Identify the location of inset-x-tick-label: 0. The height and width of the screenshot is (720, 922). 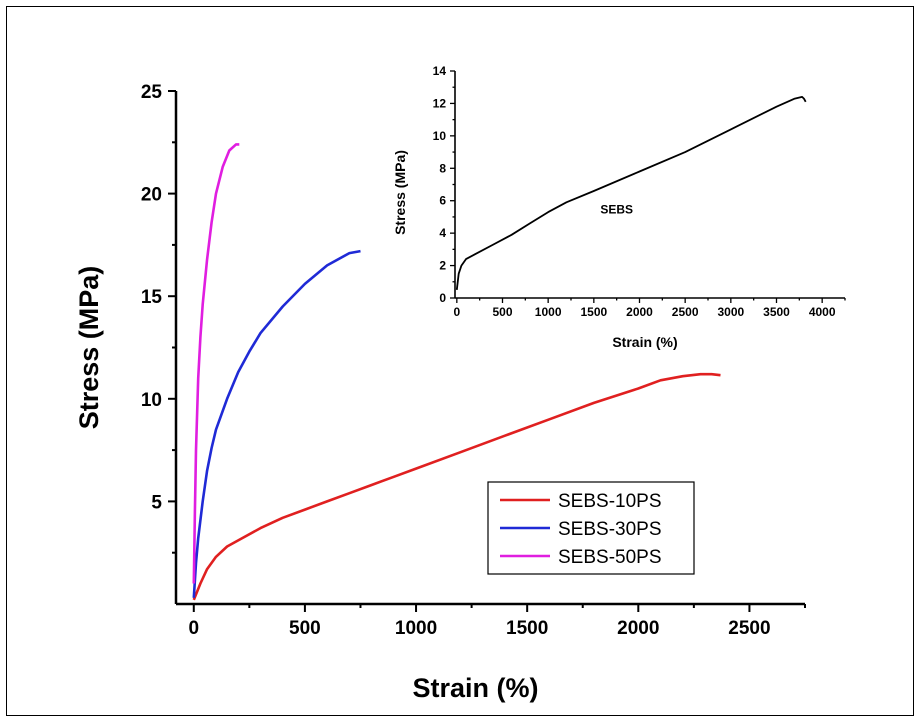
(456, 312).